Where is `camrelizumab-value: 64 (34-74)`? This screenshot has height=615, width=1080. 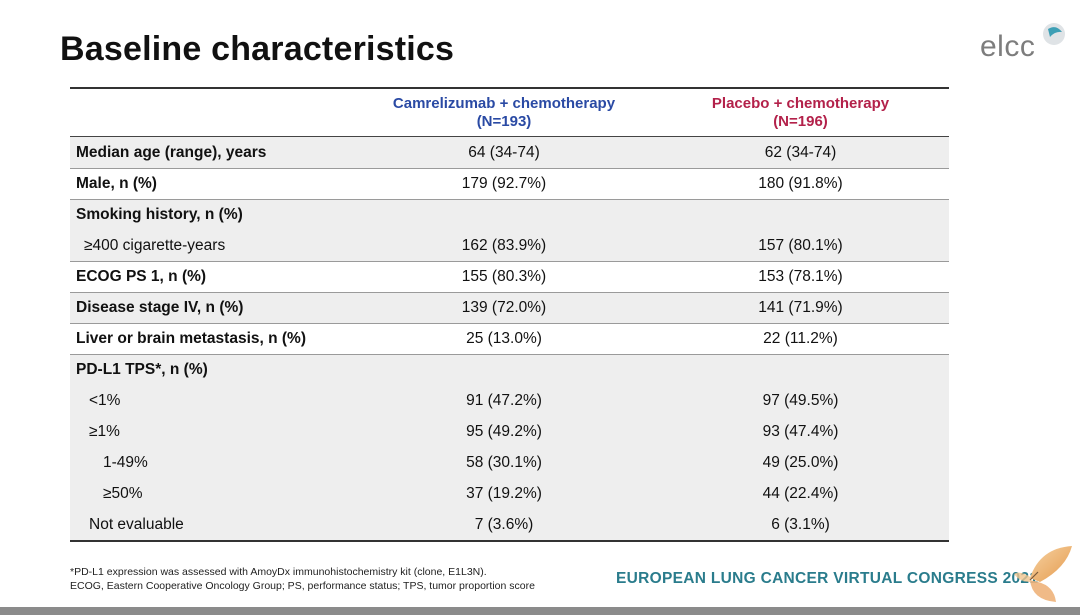 camrelizumab-value: 64 (34-74) is located at coordinates (504, 152).